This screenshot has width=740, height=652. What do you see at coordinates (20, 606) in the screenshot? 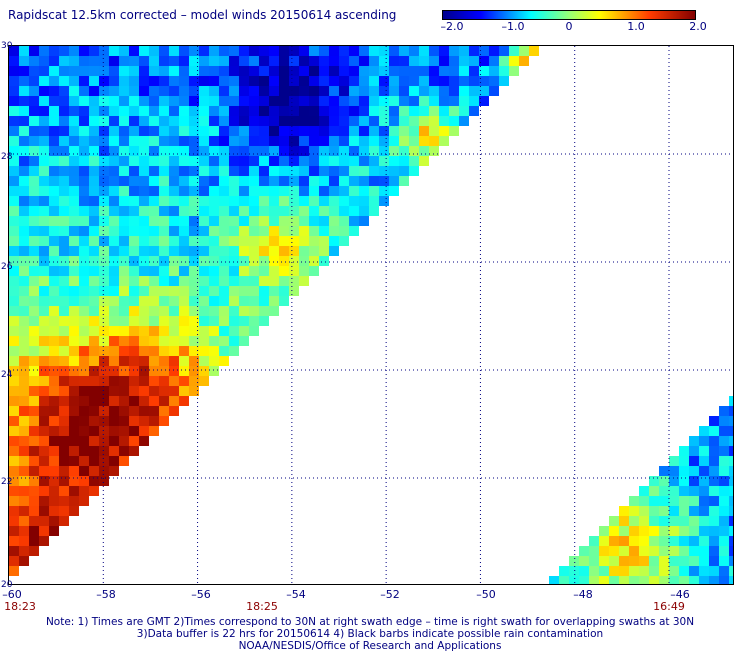
I see `swath-time-left: 18:23` at bounding box center [20, 606].